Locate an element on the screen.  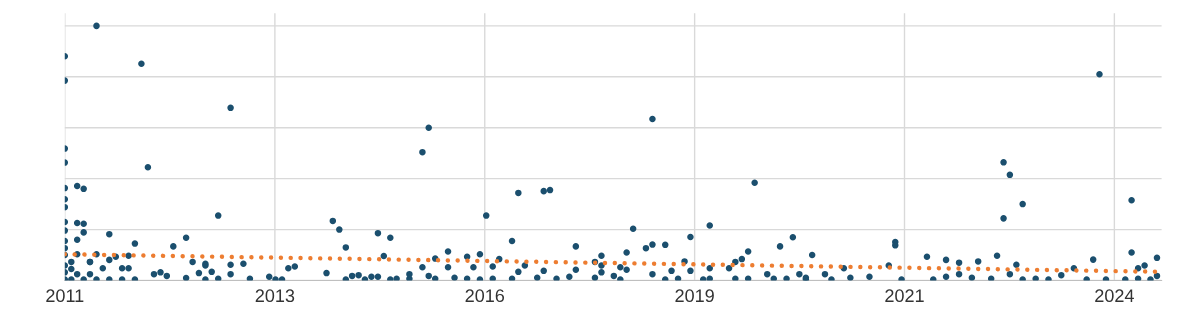
x-tick-label: 2011 is located at coordinates (65, 296).